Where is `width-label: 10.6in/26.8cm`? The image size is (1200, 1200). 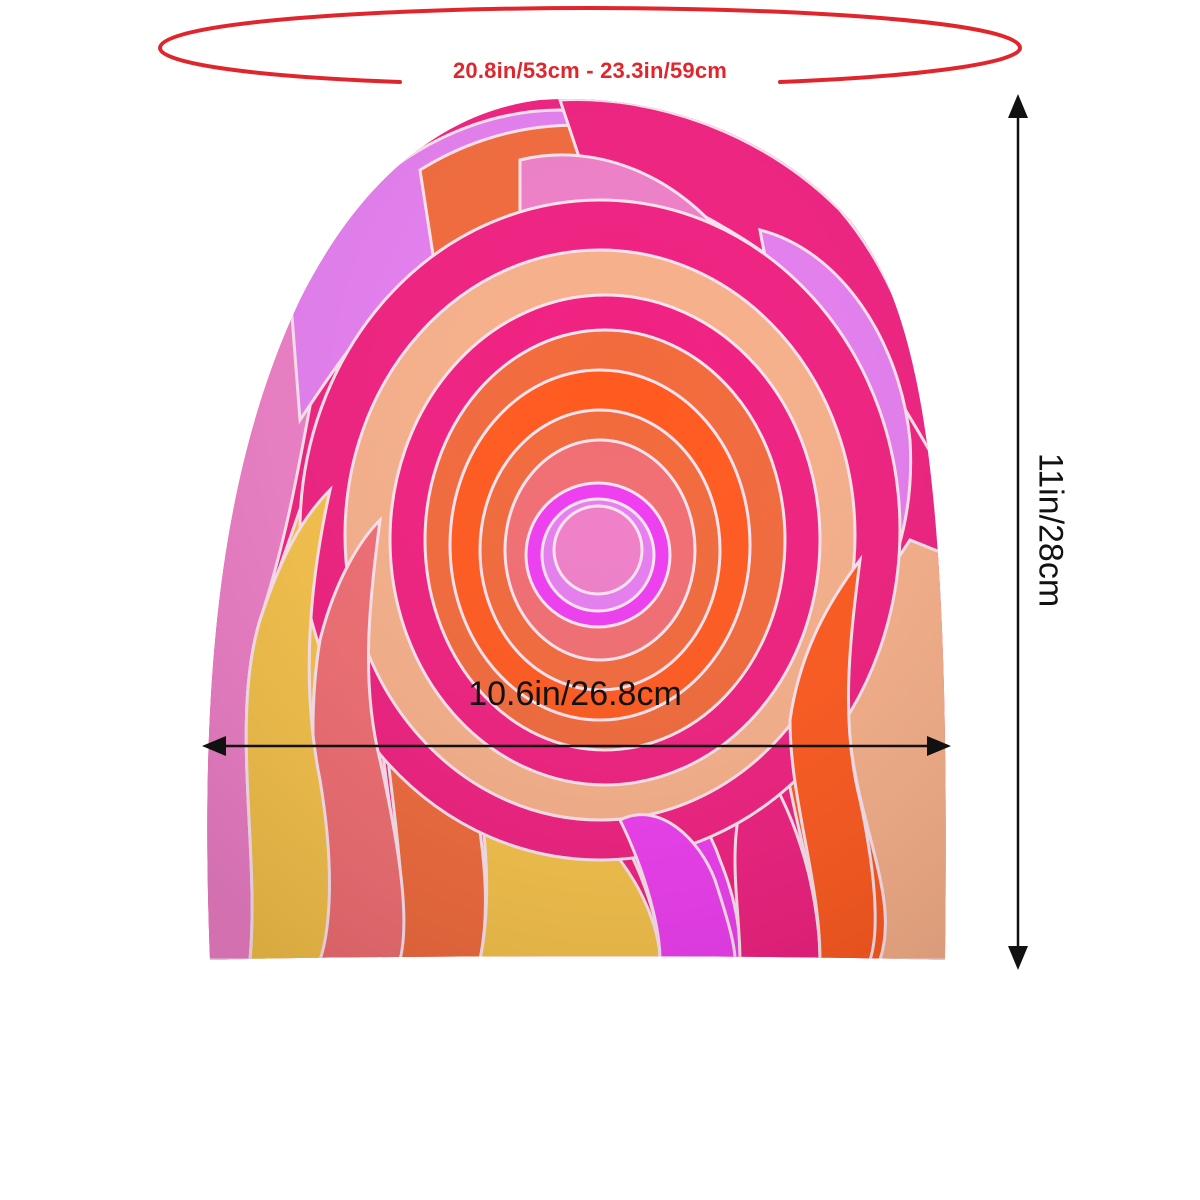
width-label: 10.6in/26.8cm is located at coordinates (575, 694).